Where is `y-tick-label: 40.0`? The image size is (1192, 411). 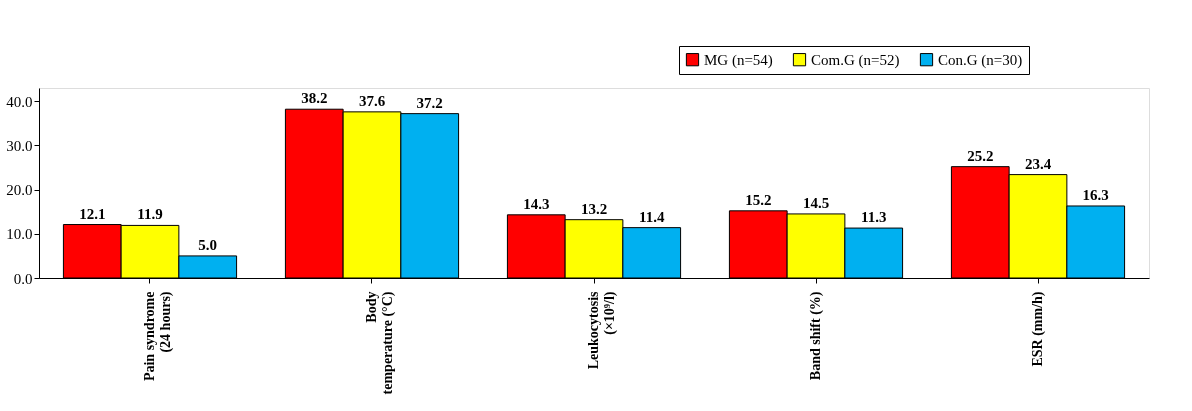
y-tick-label: 40.0 is located at coordinates (19, 101).